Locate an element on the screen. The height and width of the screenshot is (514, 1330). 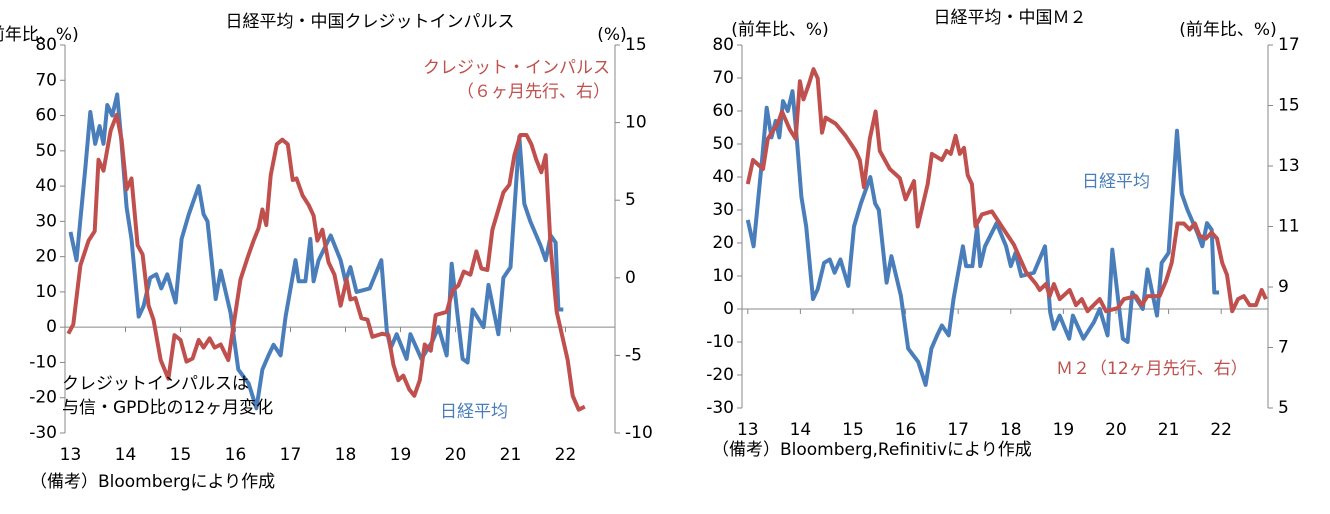
y2-tick-label: 0 is located at coordinates (630, 278).